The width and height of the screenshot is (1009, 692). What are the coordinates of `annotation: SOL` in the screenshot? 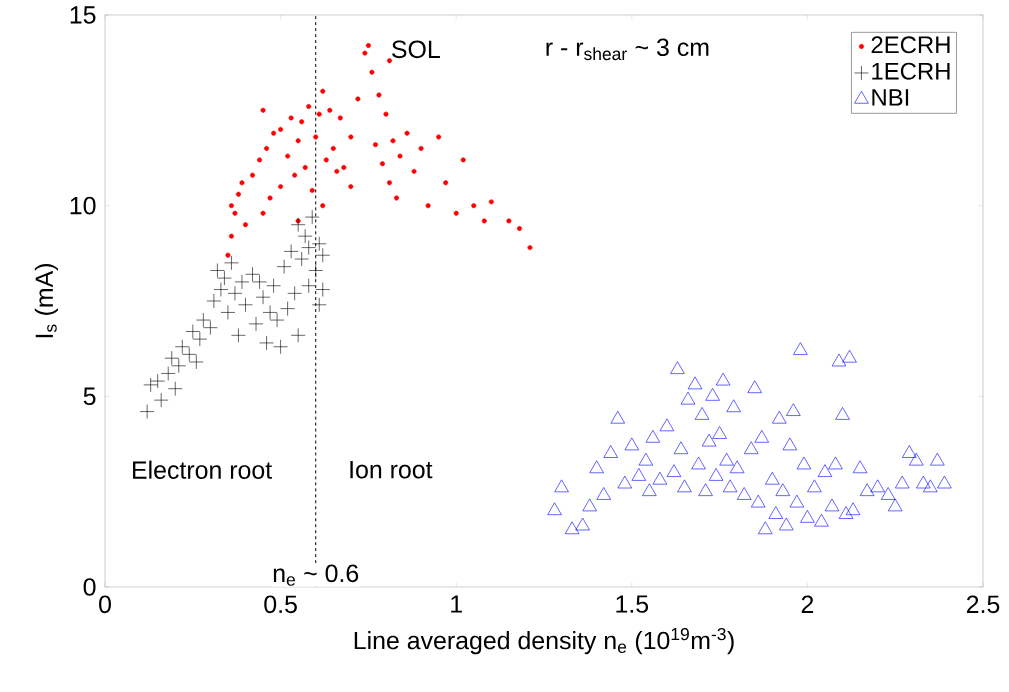 It's located at (416, 49).